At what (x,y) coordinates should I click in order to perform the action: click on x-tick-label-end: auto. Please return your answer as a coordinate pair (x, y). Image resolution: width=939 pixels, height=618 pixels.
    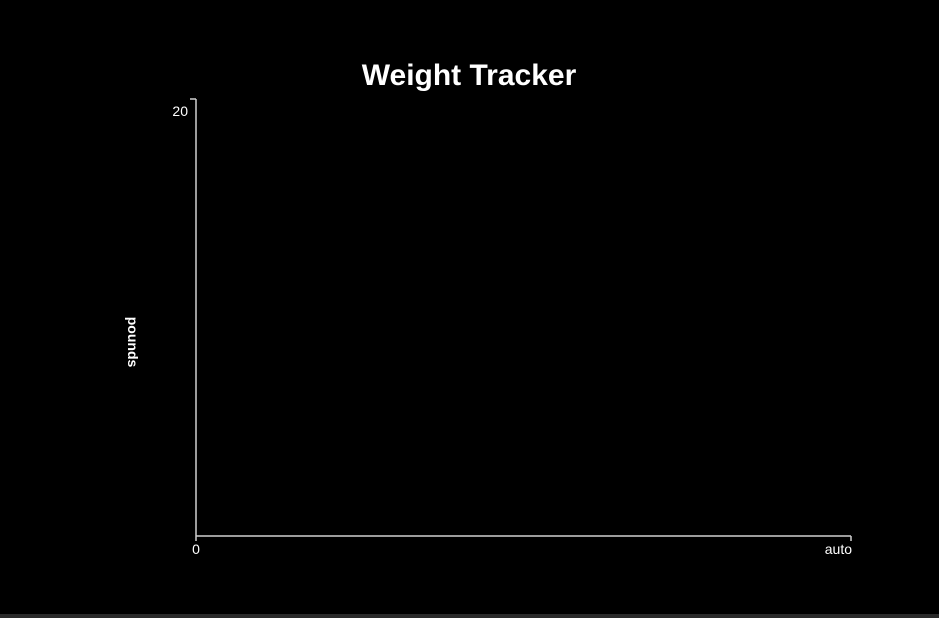
    Looking at the image, I should click on (838, 549).